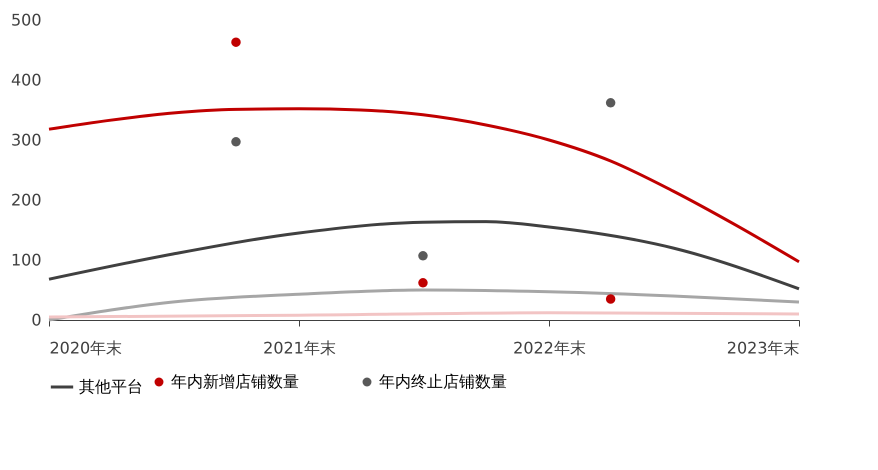 The image size is (878, 470). What do you see at coordinates (235, 381) in the screenshot?
I see `legend-label: 年内新增店铺数量` at bounding box center [235, 381].